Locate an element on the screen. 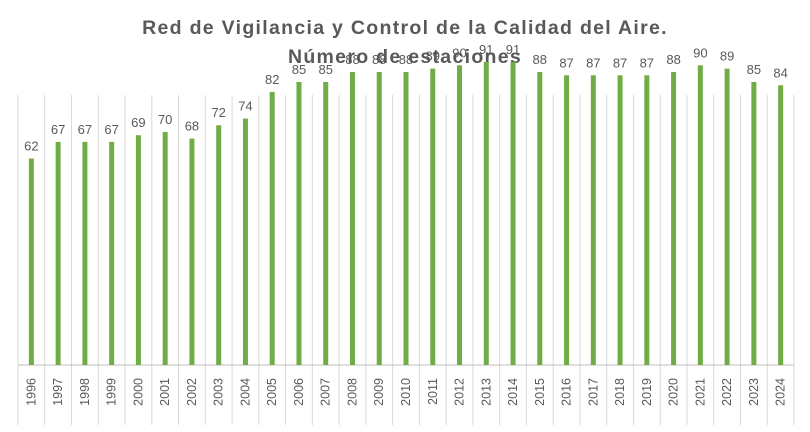  x-tick-2024: 2024 is located at coordinates (781, 392).